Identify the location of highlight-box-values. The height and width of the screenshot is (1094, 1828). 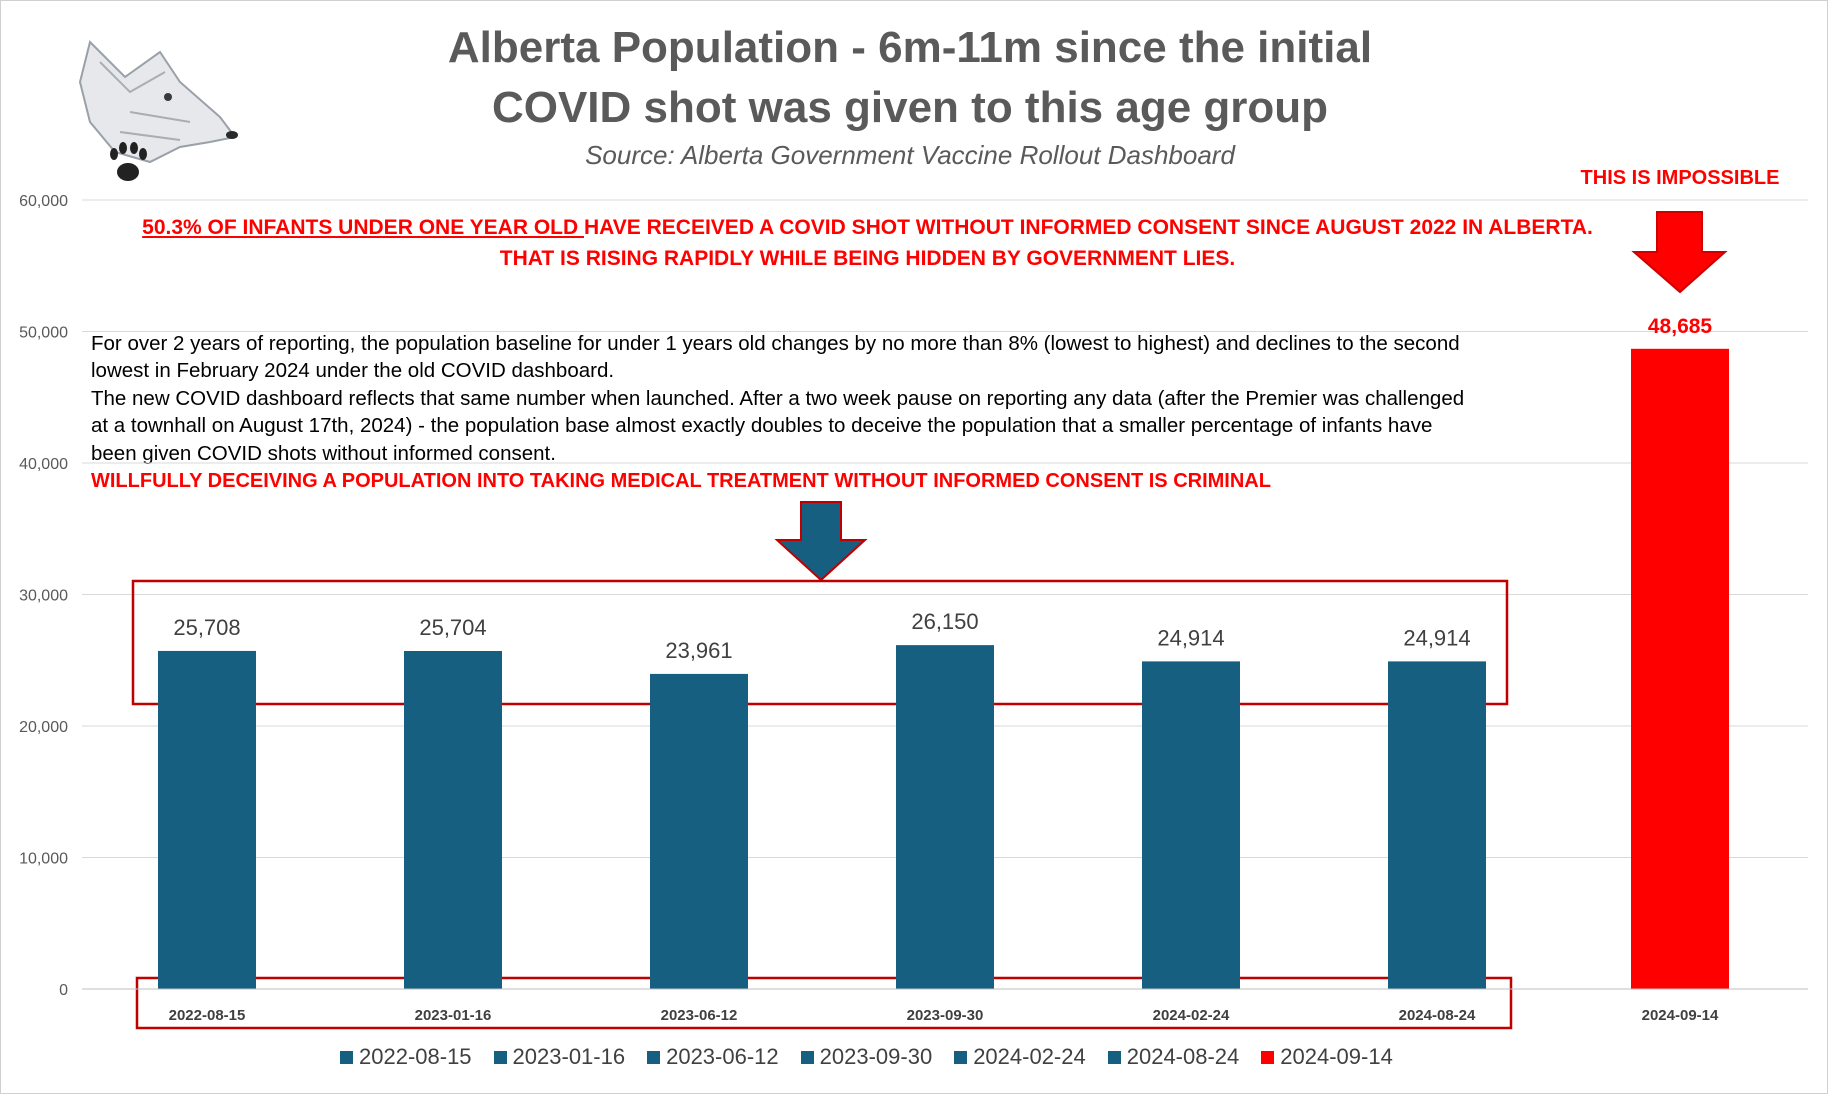
(820, 642).